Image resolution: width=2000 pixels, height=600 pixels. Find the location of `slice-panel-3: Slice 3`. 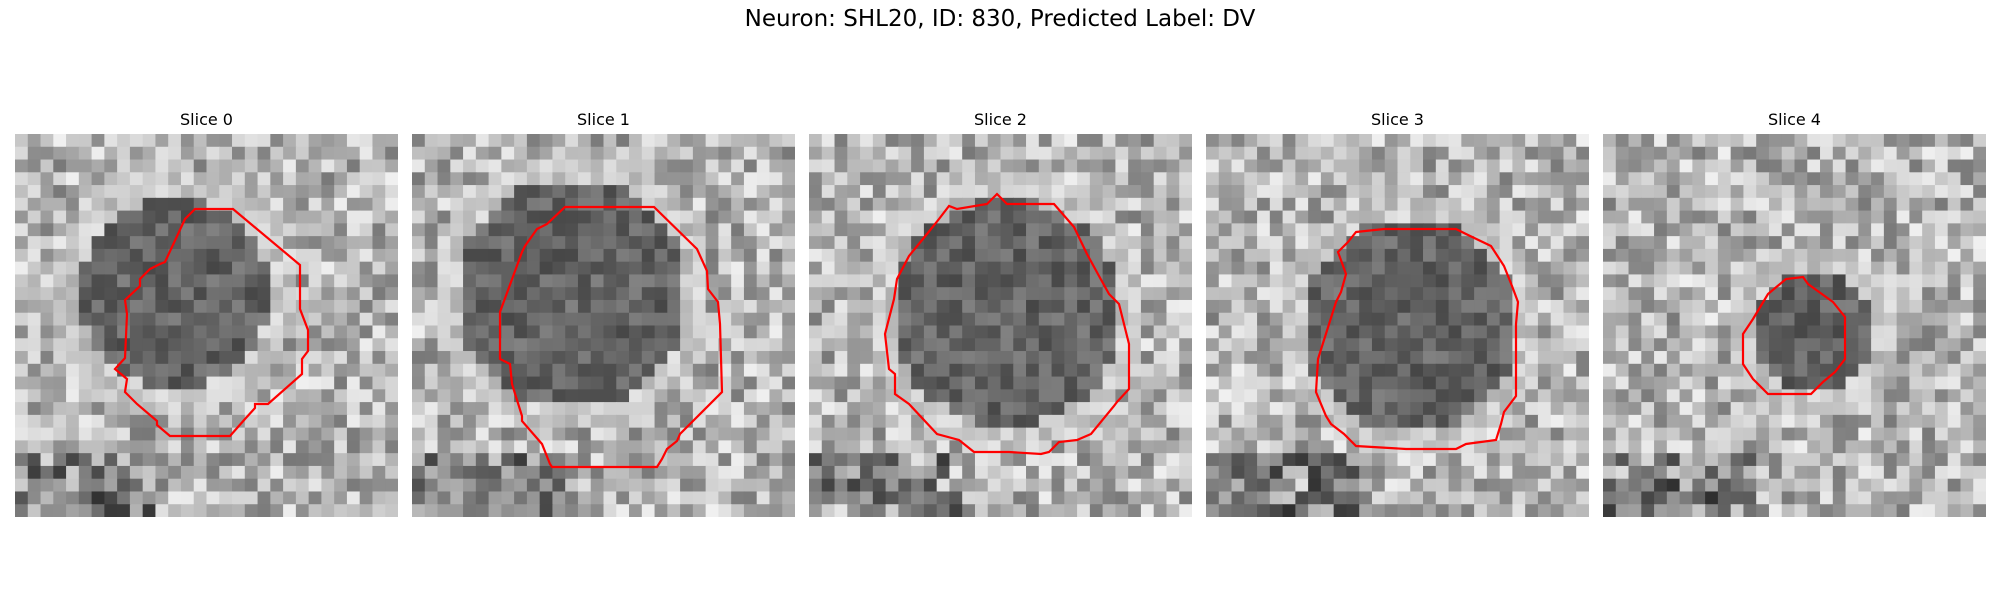

slice-panel-3: Slice 3 is located at coordinates (1397, 312).